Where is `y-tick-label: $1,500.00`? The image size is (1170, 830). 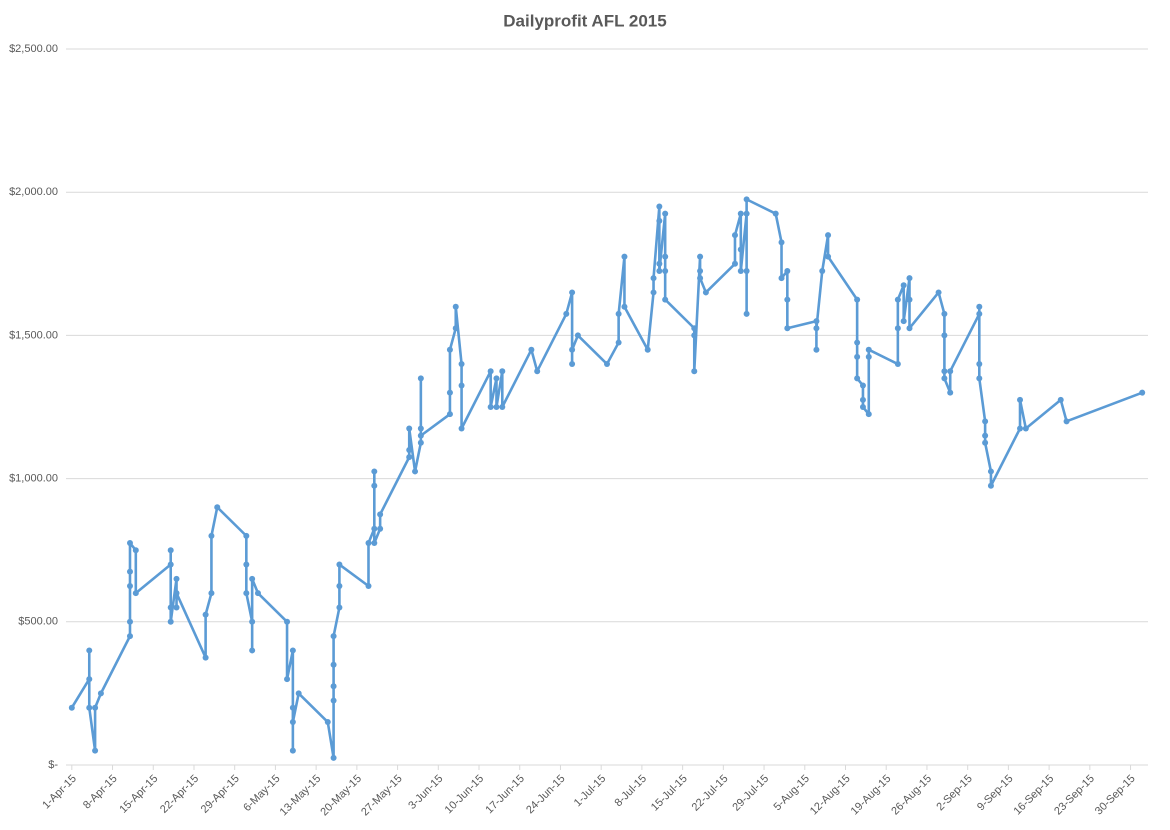
y-tick-label: $1,500.00 is located at coordinates (33, 335).